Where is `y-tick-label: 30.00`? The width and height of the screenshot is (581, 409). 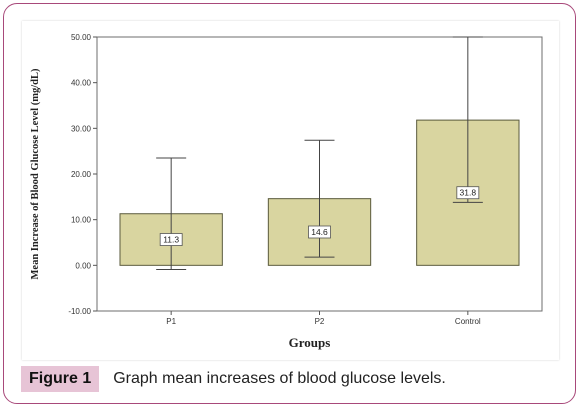 y-tick-label: 30.00 is located at coordinates (81, 128).